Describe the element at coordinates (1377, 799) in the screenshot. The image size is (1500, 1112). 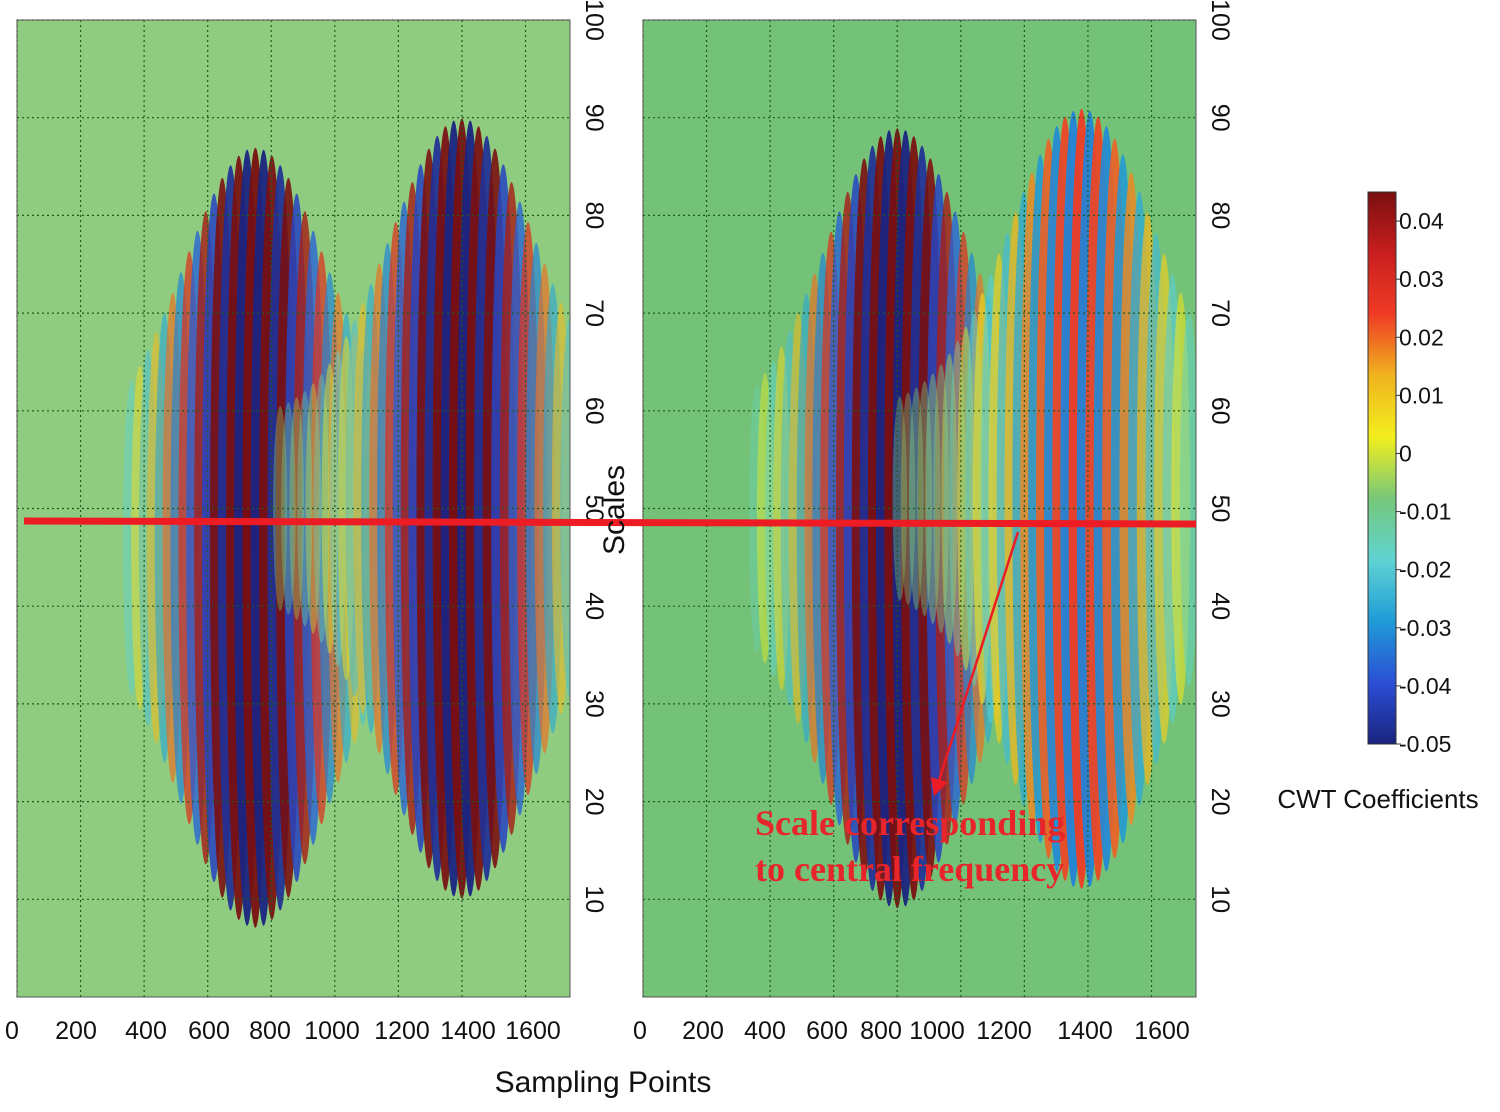
I see `colorbar-title: CWT Coefficients` at that location.